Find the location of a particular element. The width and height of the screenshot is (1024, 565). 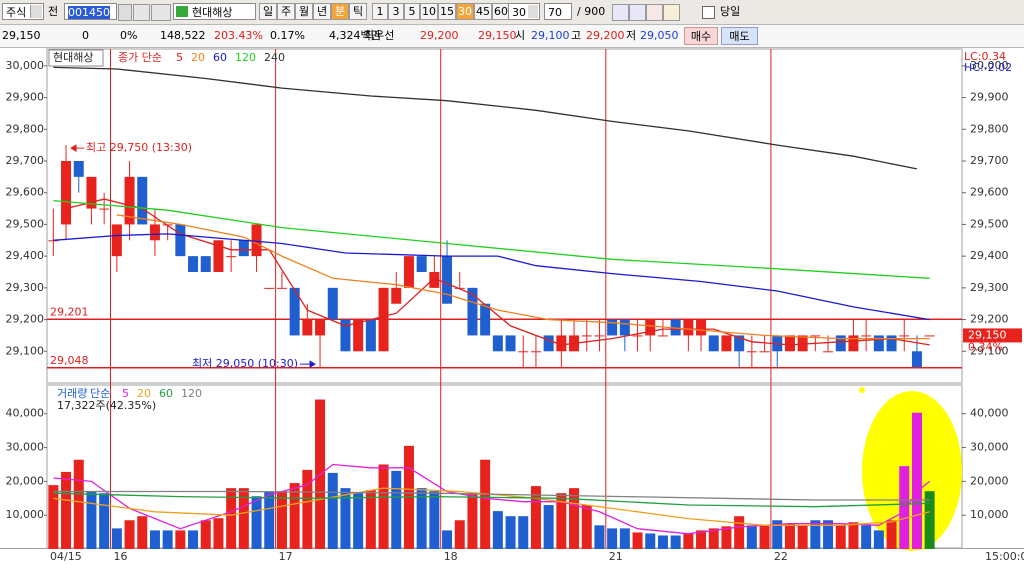

market-select: 주식 is located at coordinates (23, 11).